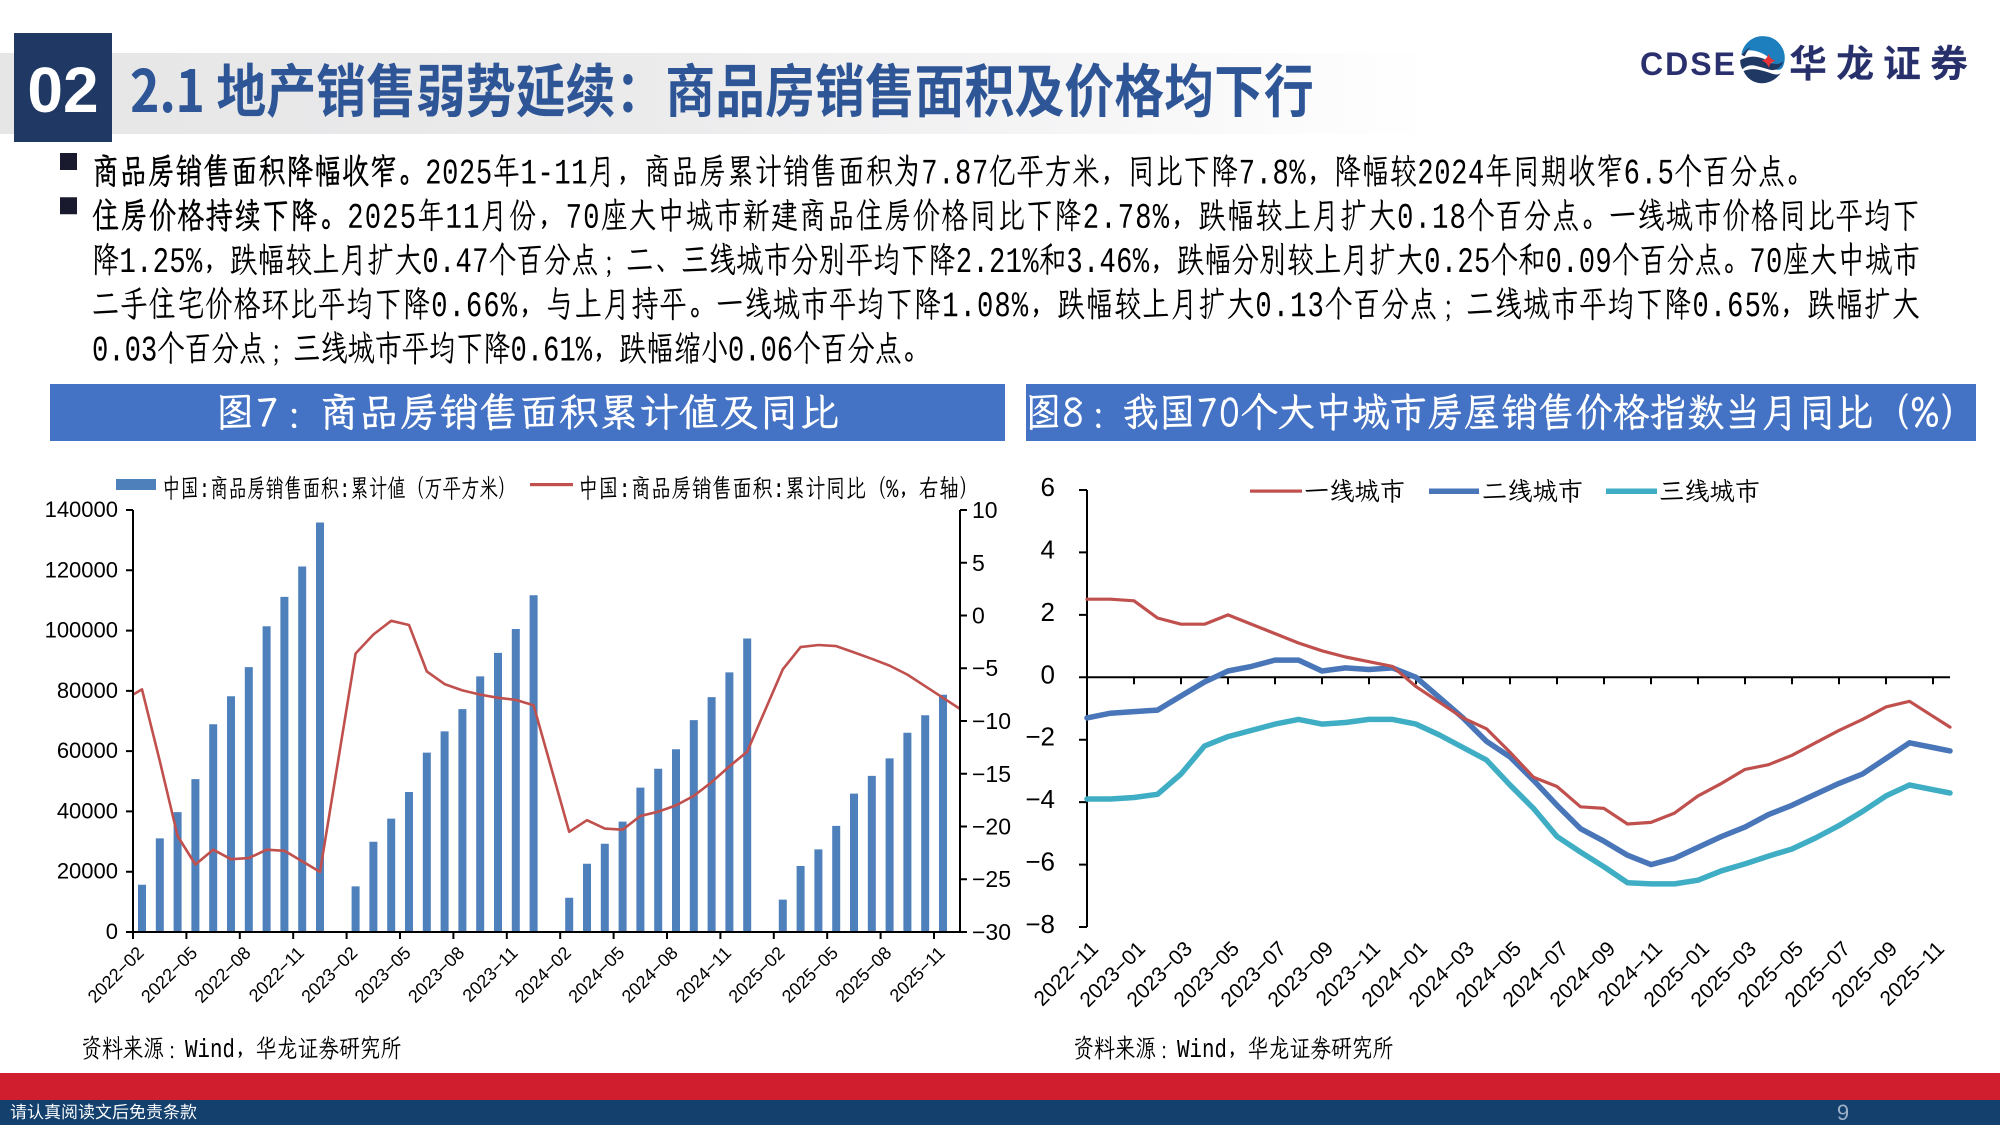  I want to click on svg-text: 4, so click(1048, 549).